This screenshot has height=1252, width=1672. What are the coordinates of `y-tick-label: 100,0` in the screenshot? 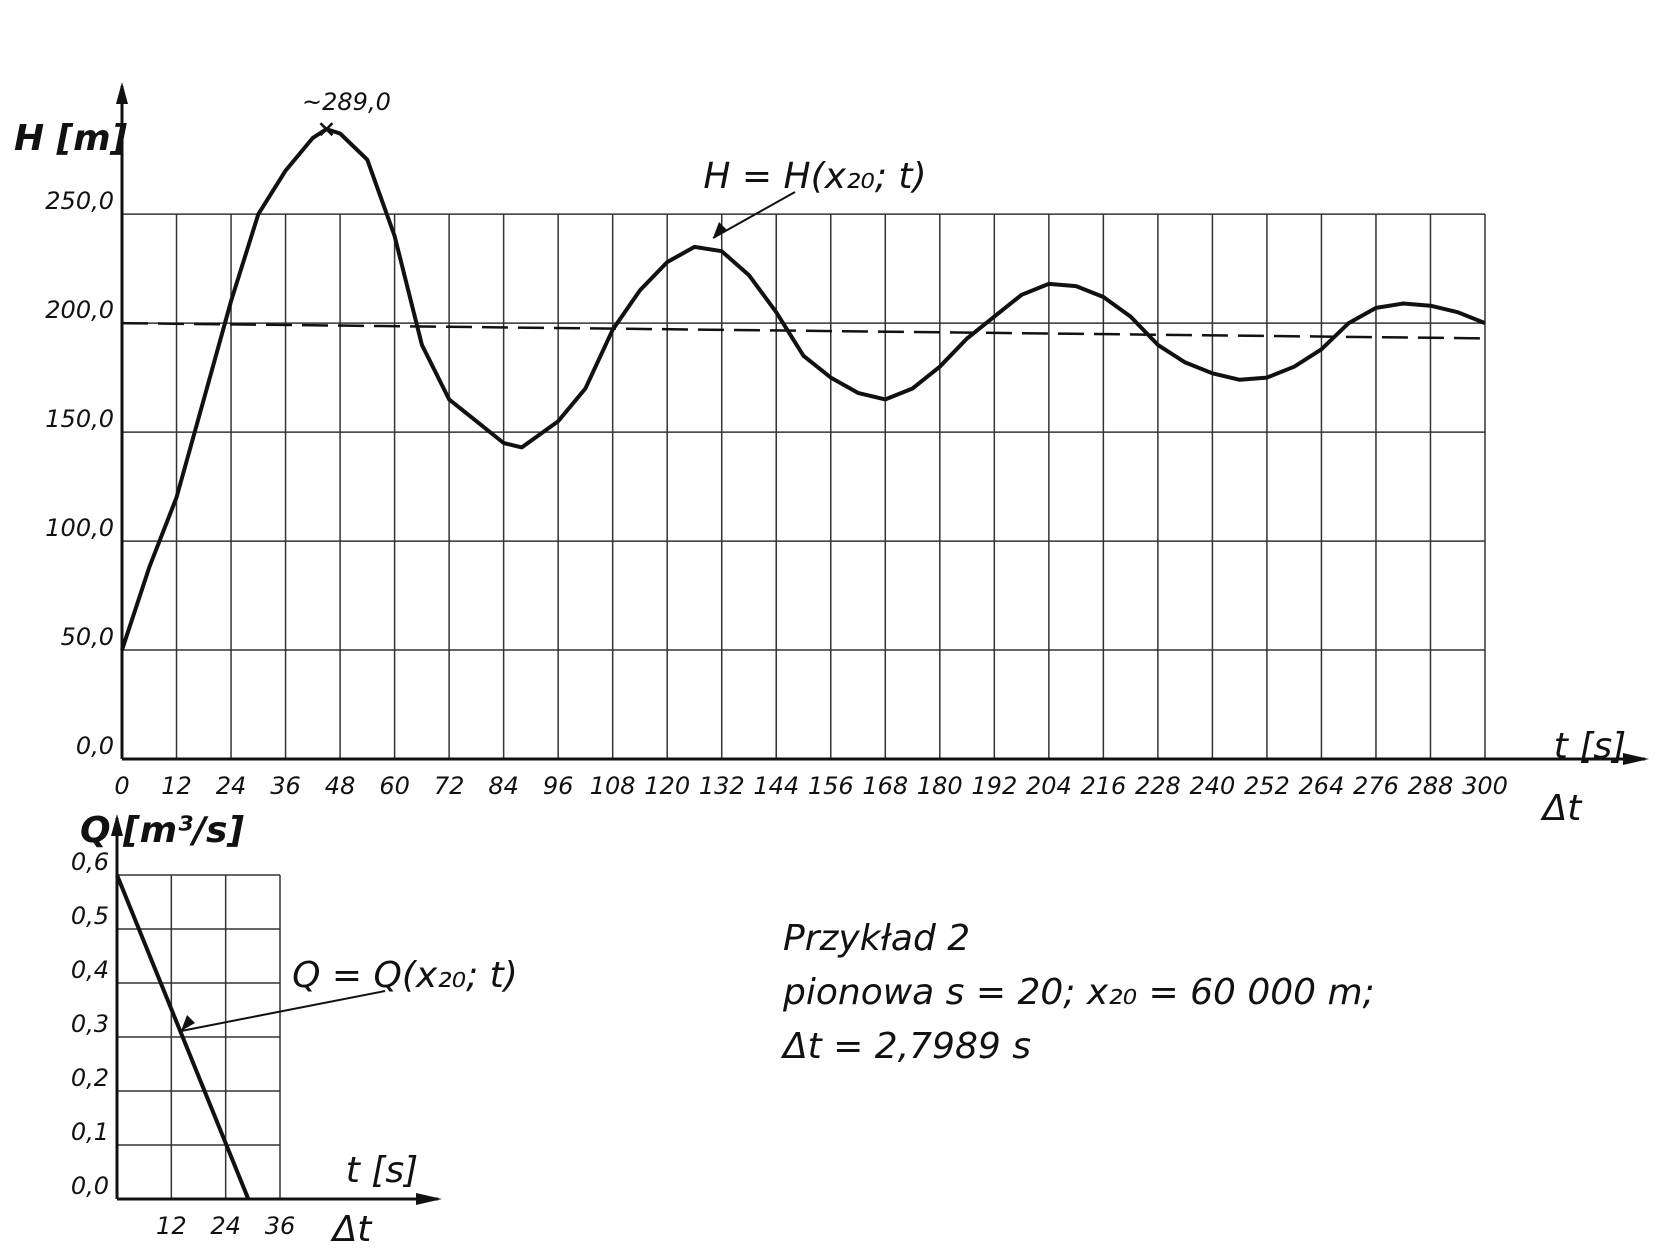 It's located at (79, 528).